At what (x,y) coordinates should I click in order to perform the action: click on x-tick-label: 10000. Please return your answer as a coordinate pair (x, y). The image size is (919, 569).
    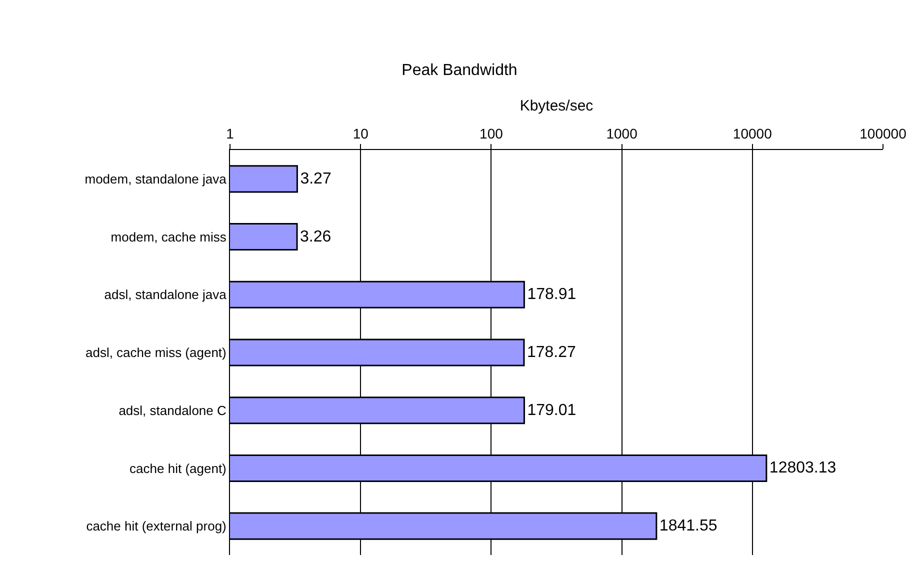
    Looking at the image, I should click on (752, 133).